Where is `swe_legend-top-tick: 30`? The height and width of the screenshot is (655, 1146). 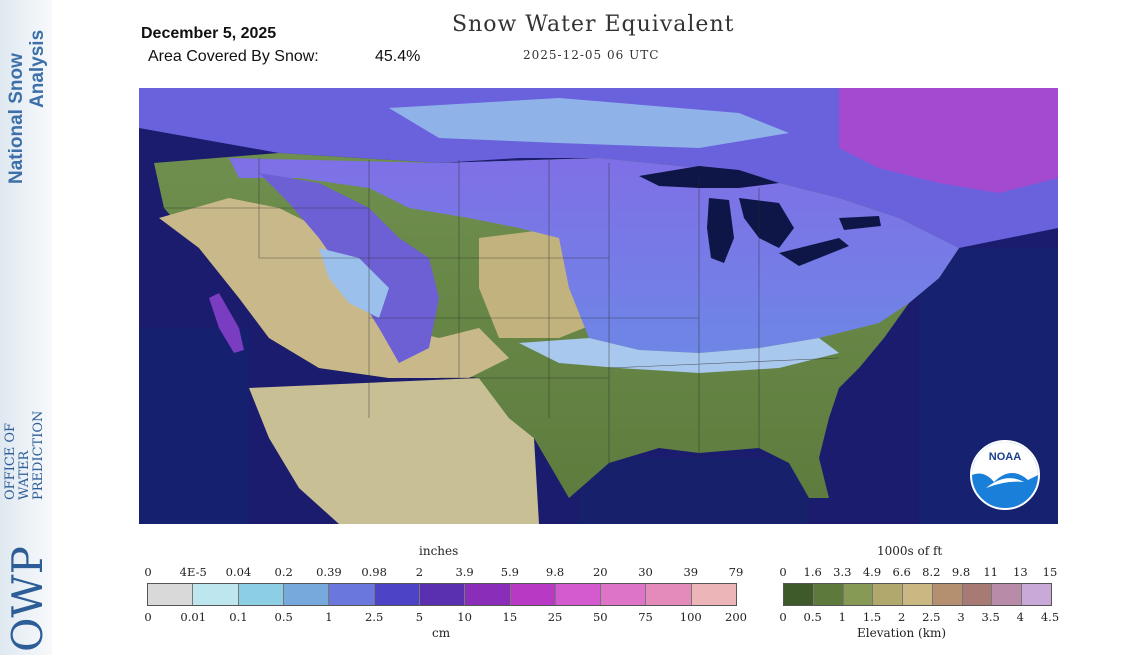 swe_legend-top-tick: 30 is located at coordinates (645, 572).